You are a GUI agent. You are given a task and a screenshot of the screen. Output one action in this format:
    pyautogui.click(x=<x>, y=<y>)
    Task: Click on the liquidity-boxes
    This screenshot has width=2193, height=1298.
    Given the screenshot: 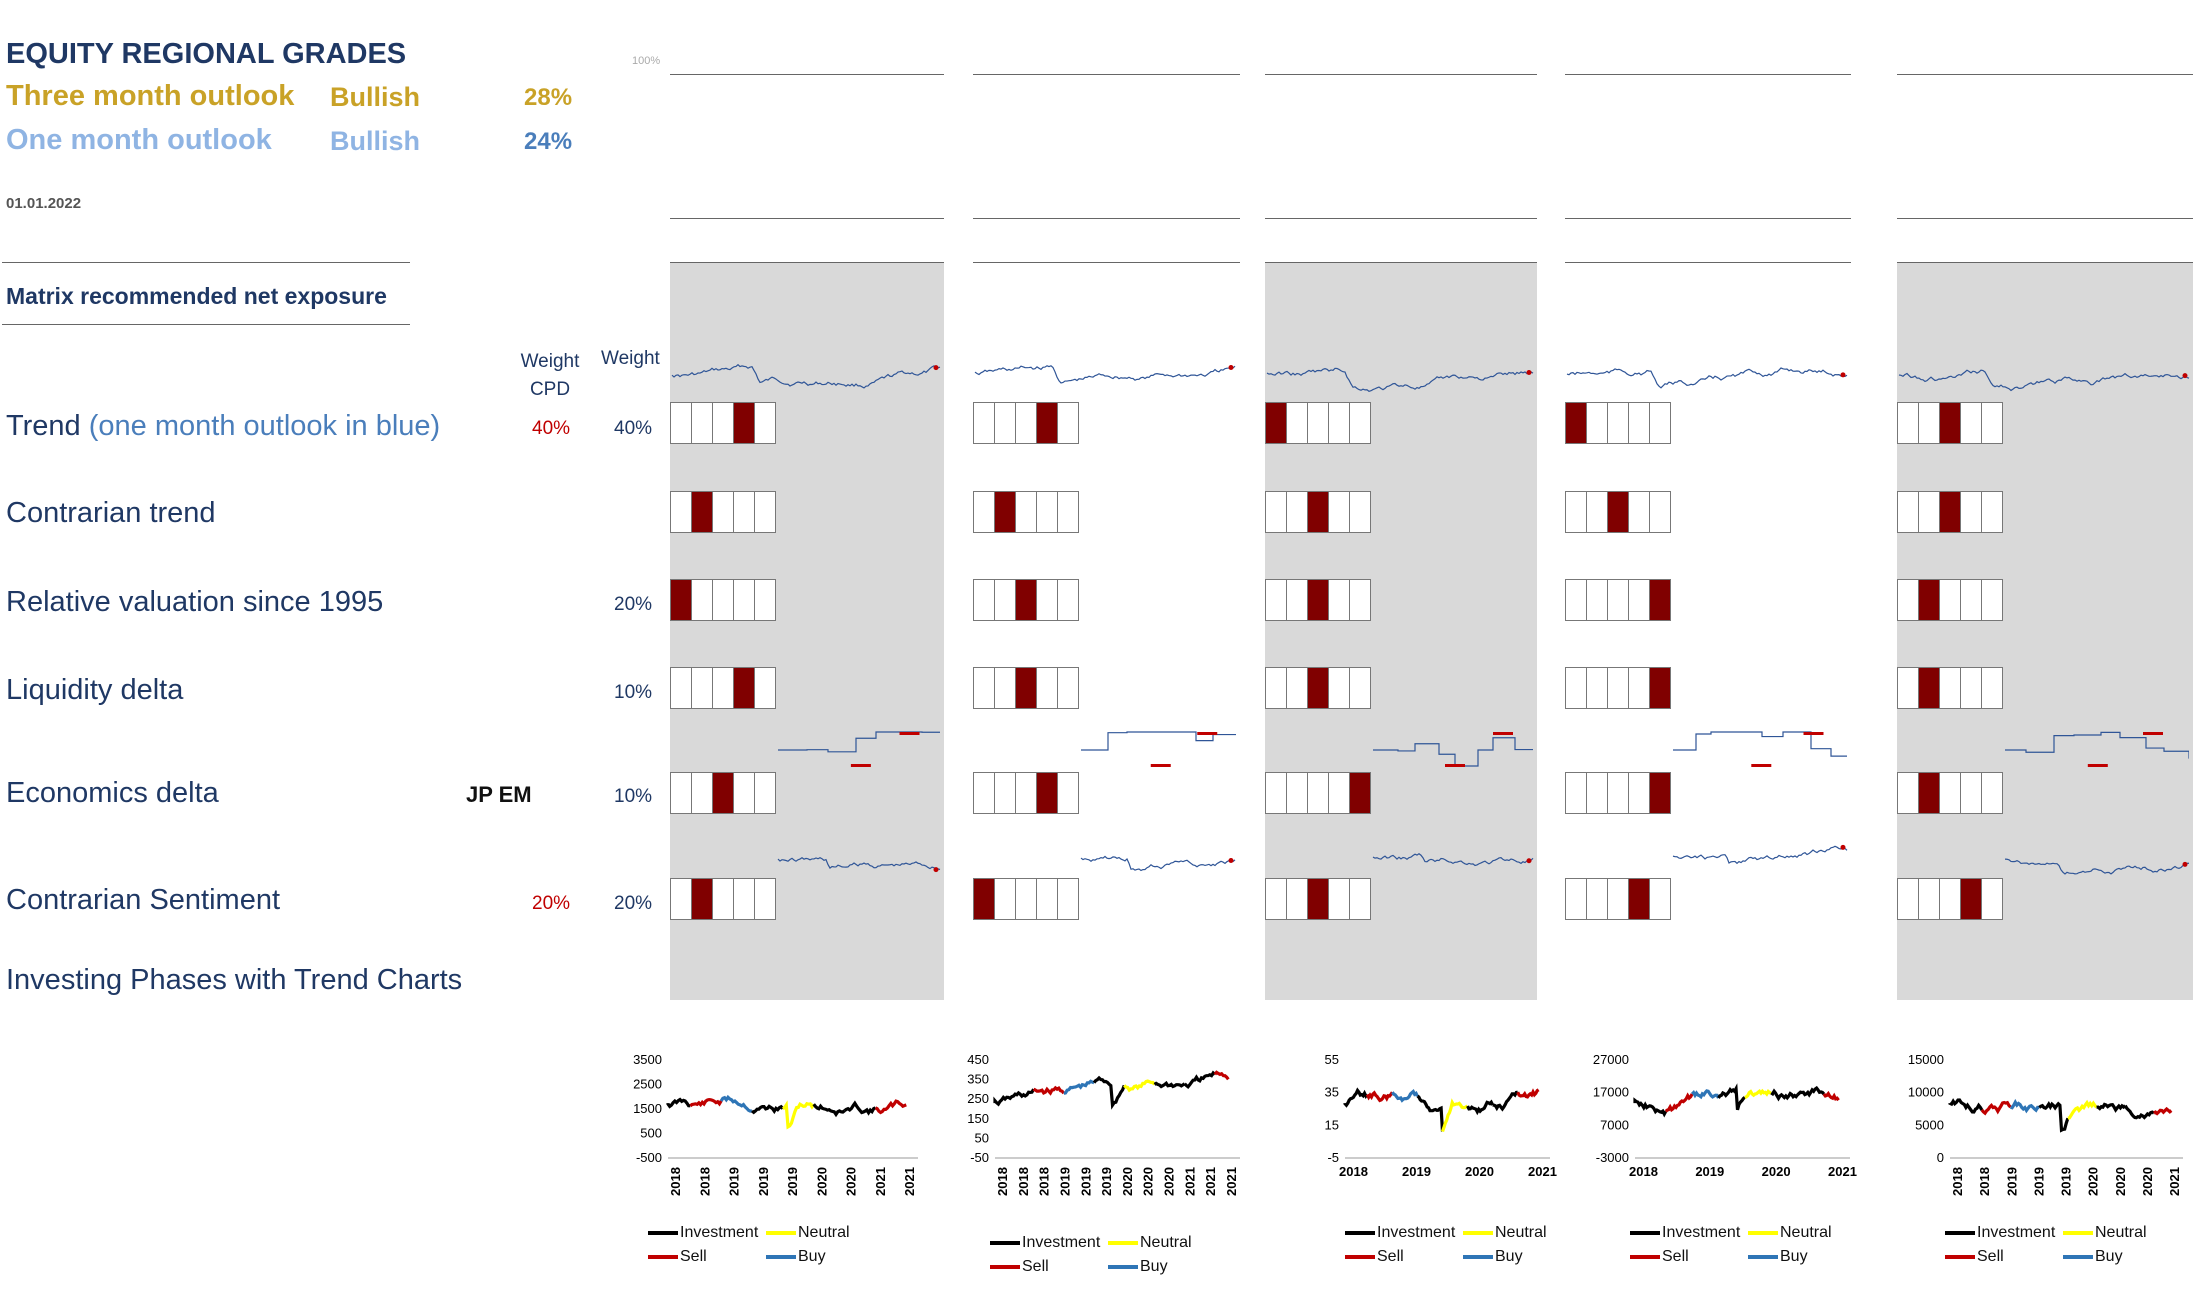 What is the action you would take?
    pyautogui.click(x=1026, y=688)
    